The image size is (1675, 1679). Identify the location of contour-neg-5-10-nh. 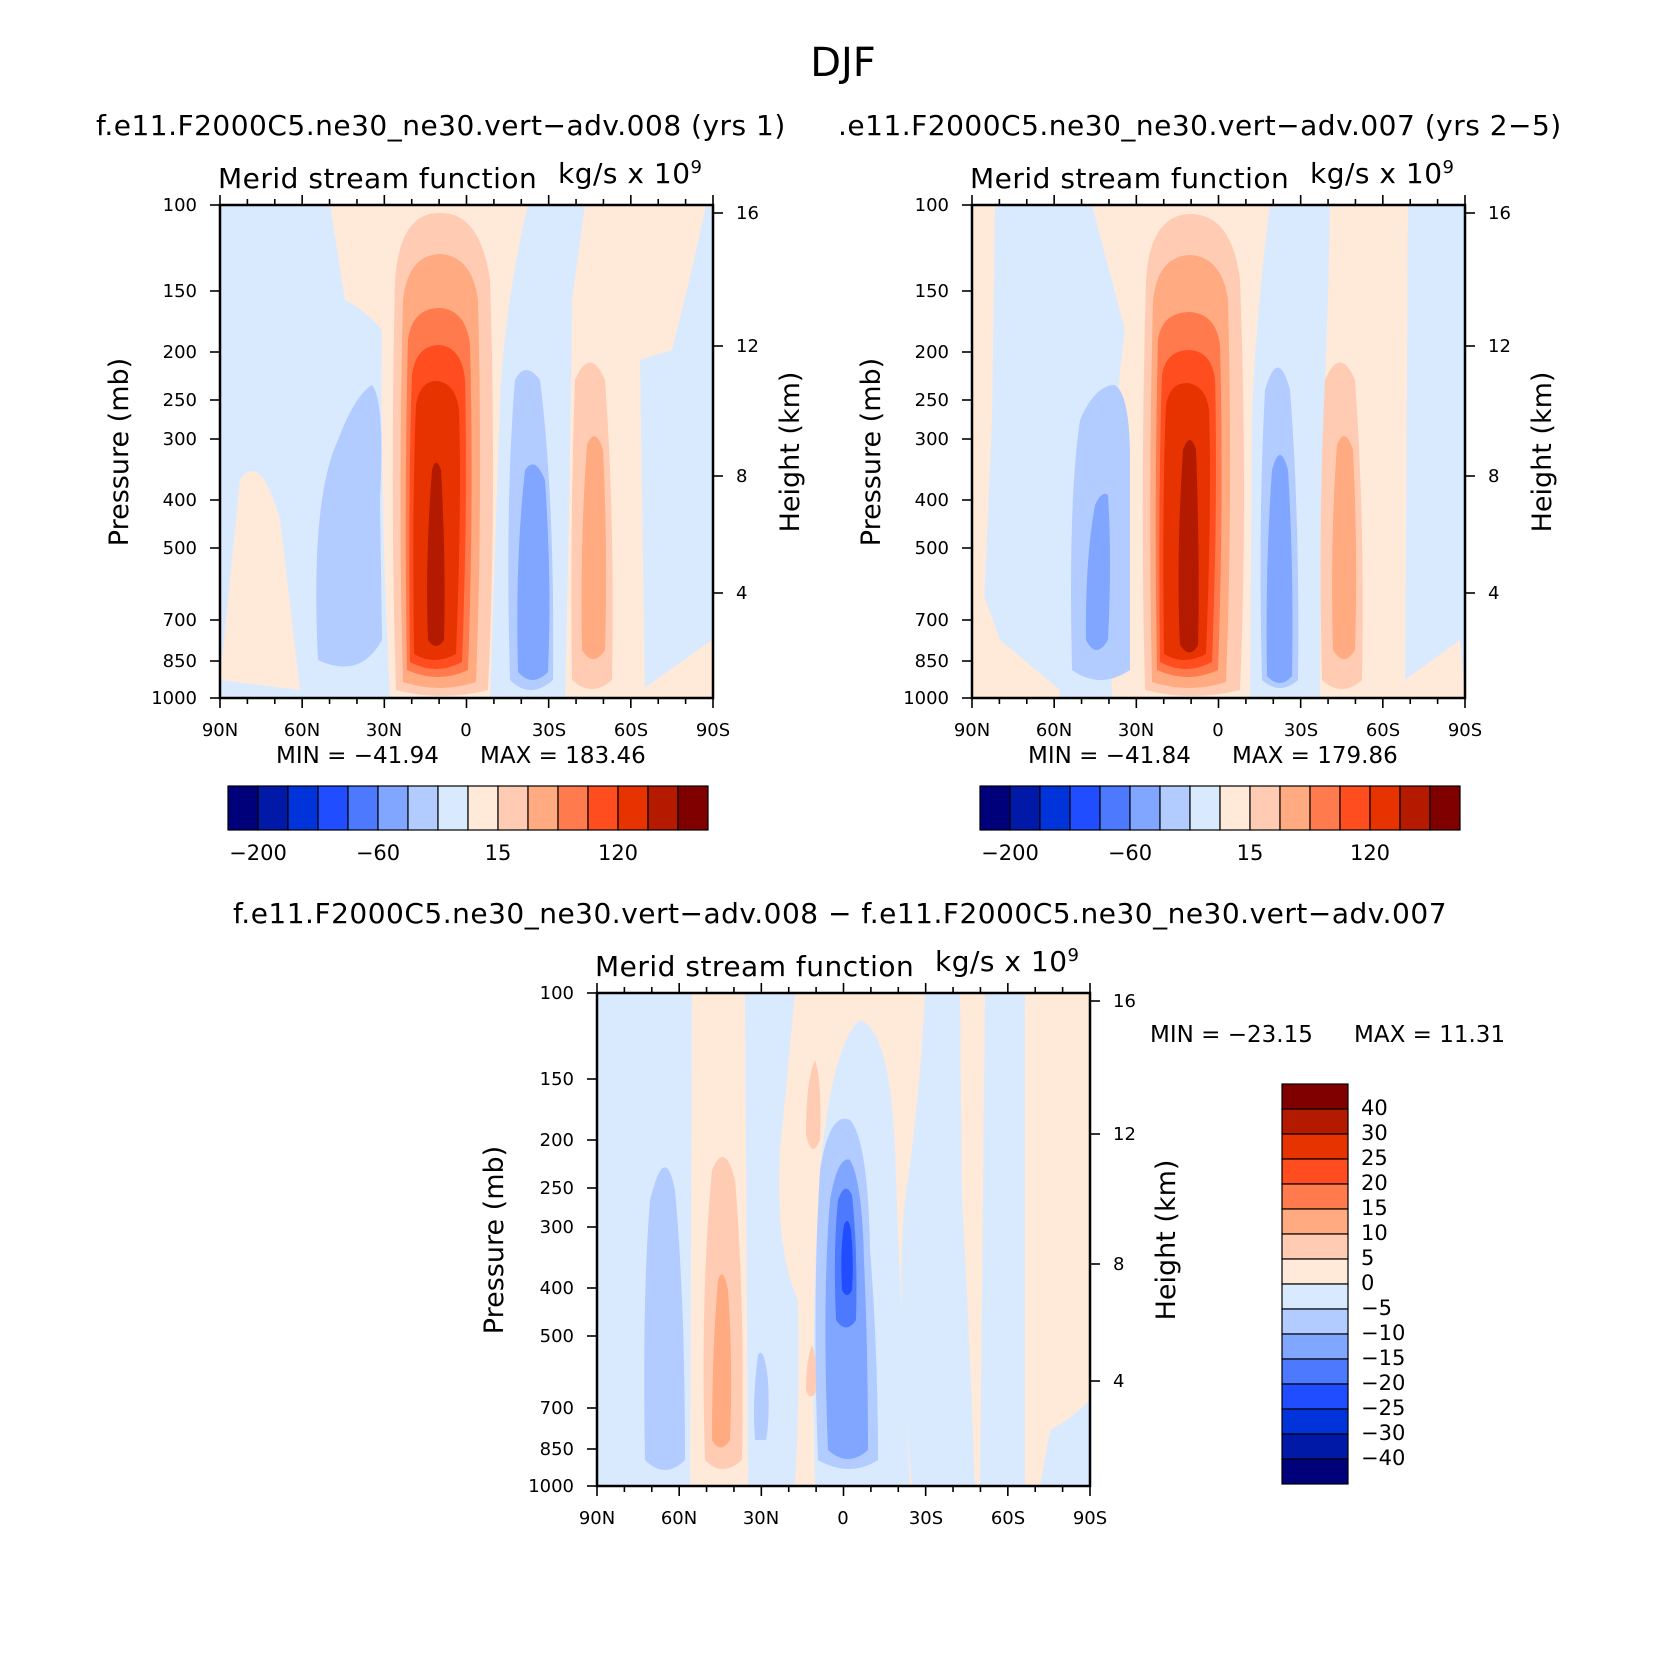
(664, 1318).